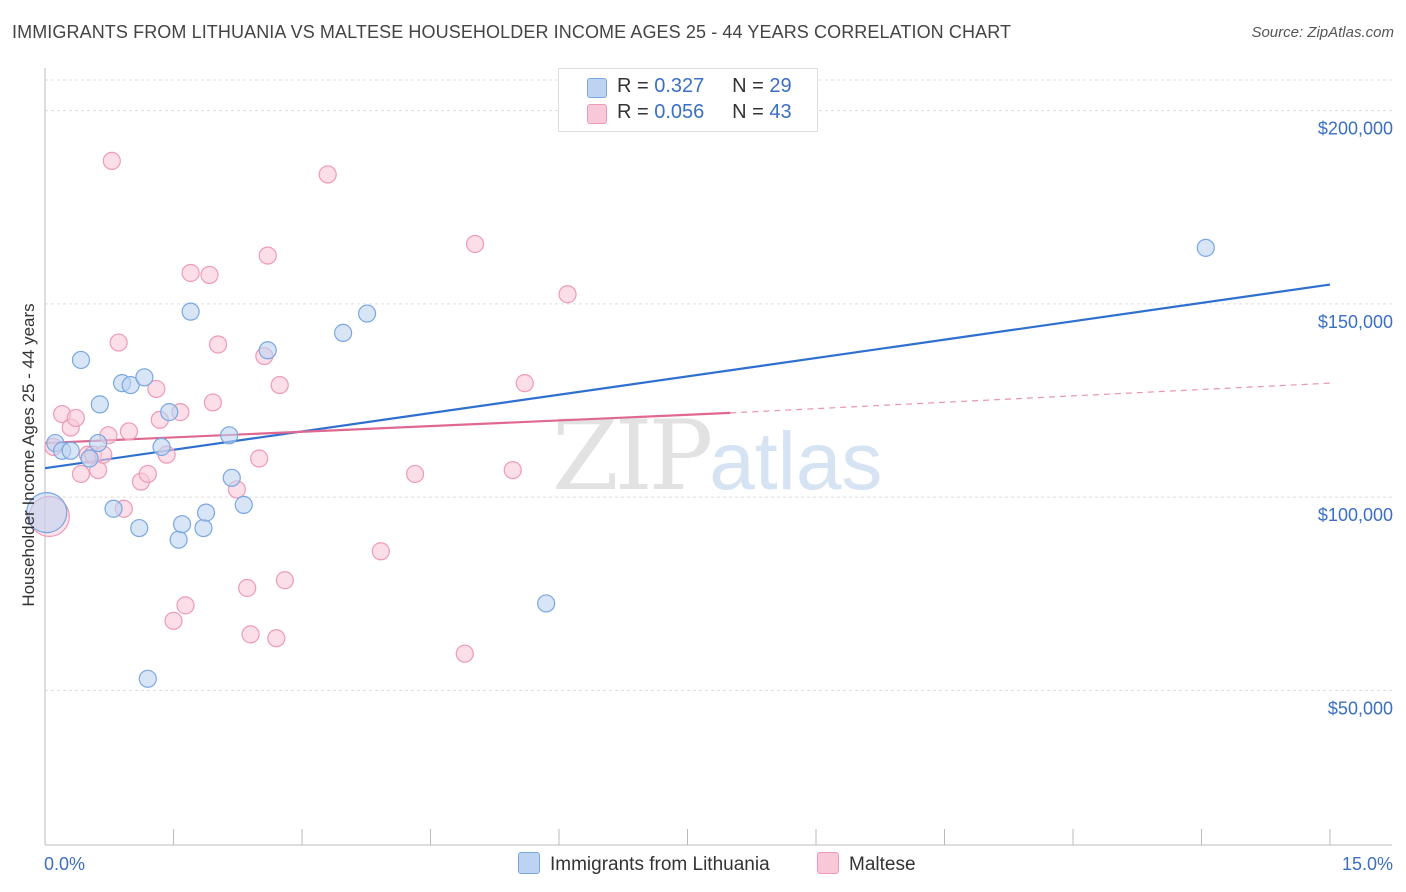 The image size is (1406, 892). Describe the element at coordinates (529, 863) in the screenshot. I see `bottom-legend-swatch-lithuania` at that location.